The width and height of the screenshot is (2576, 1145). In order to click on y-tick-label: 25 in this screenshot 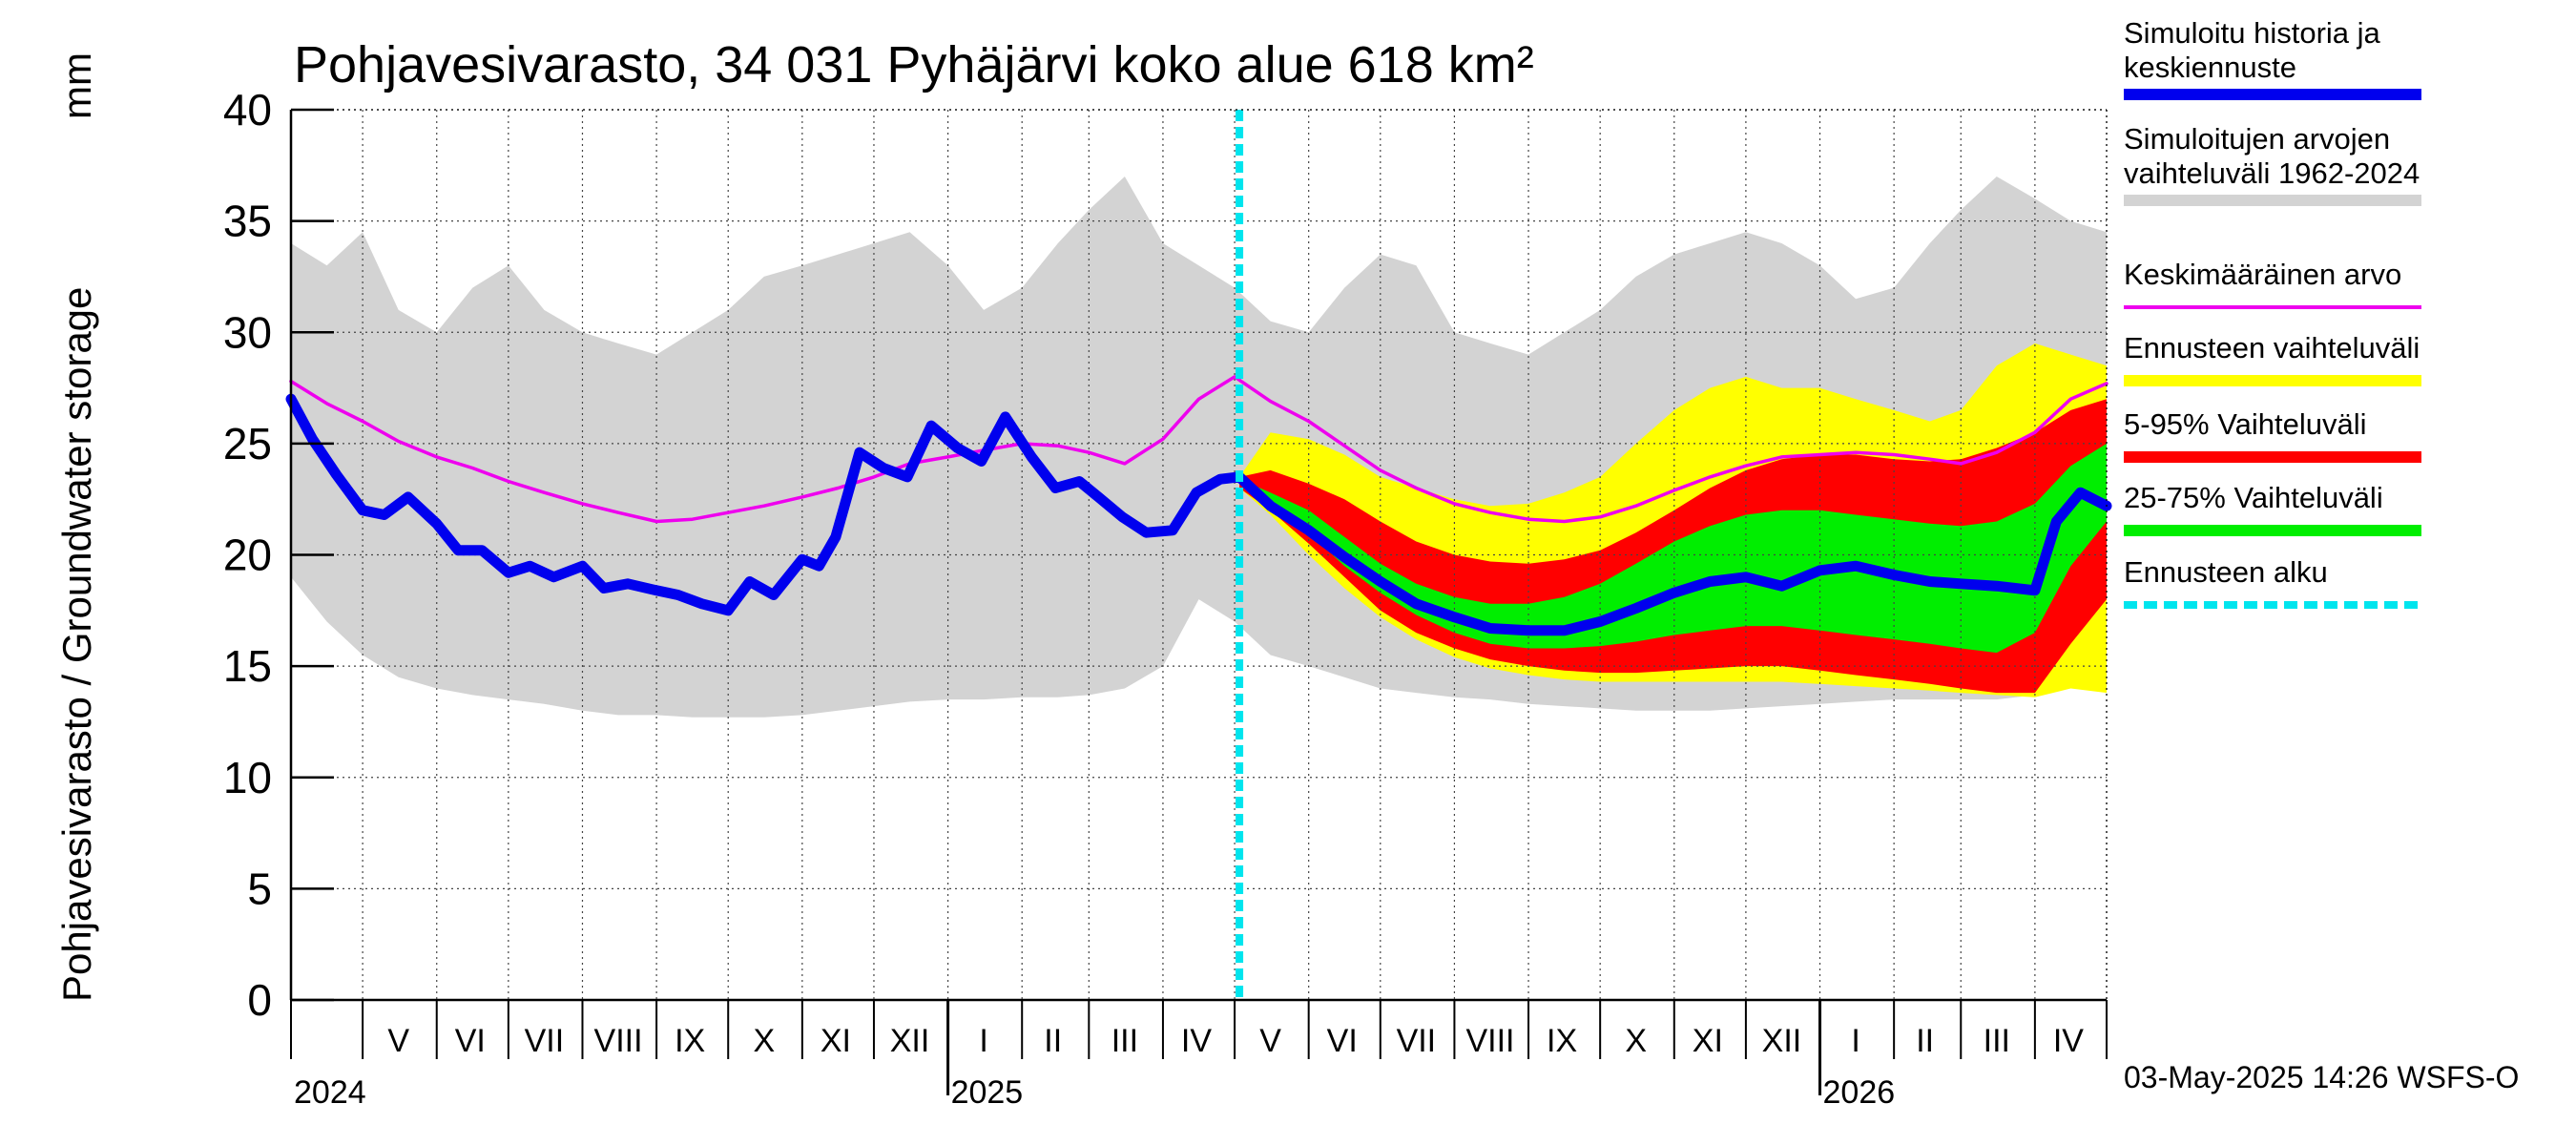, I will do `click(247, 444)`.